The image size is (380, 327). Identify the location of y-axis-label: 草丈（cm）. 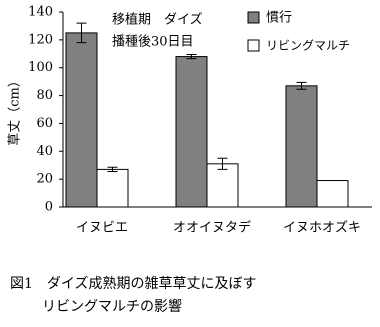
(15, 110).